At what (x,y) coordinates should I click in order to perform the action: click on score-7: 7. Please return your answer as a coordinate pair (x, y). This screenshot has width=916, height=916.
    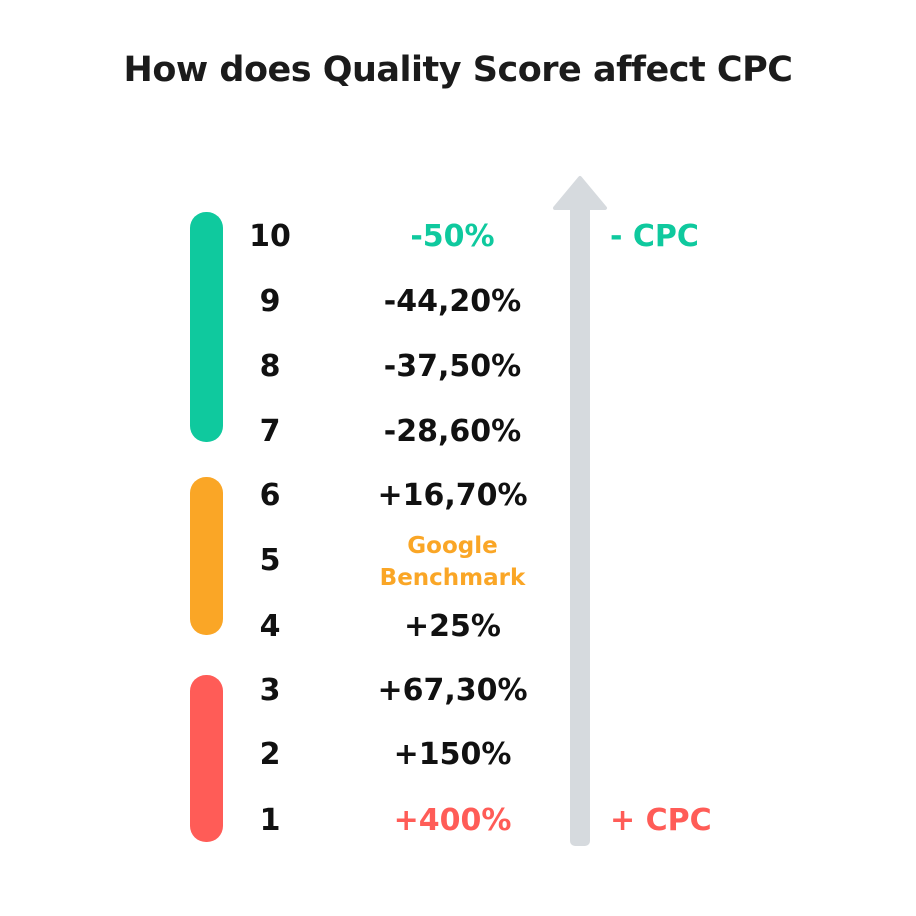
    Looking at the image, I should click on (270, 431).